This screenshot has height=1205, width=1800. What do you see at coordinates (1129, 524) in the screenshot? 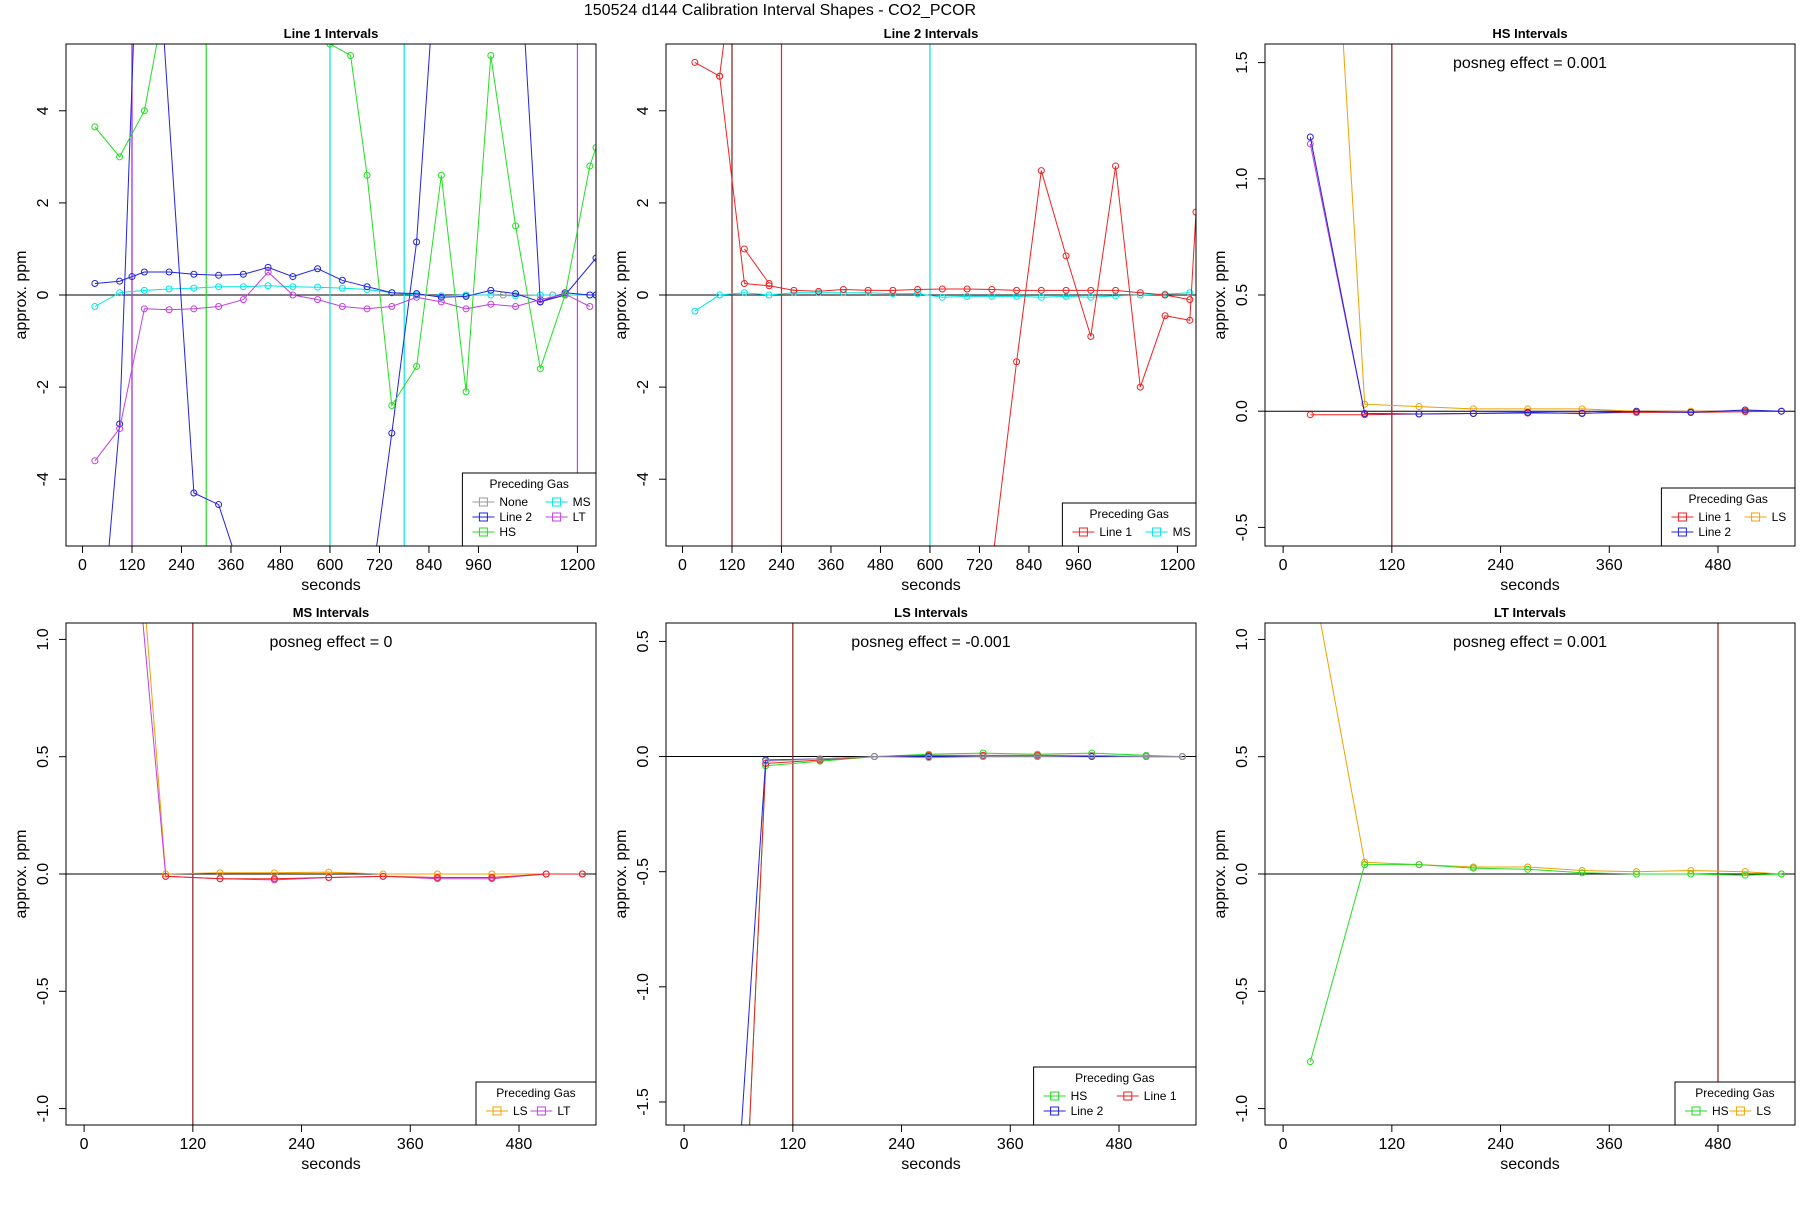
I see `legend-box` at bounding box center [1129, 524].